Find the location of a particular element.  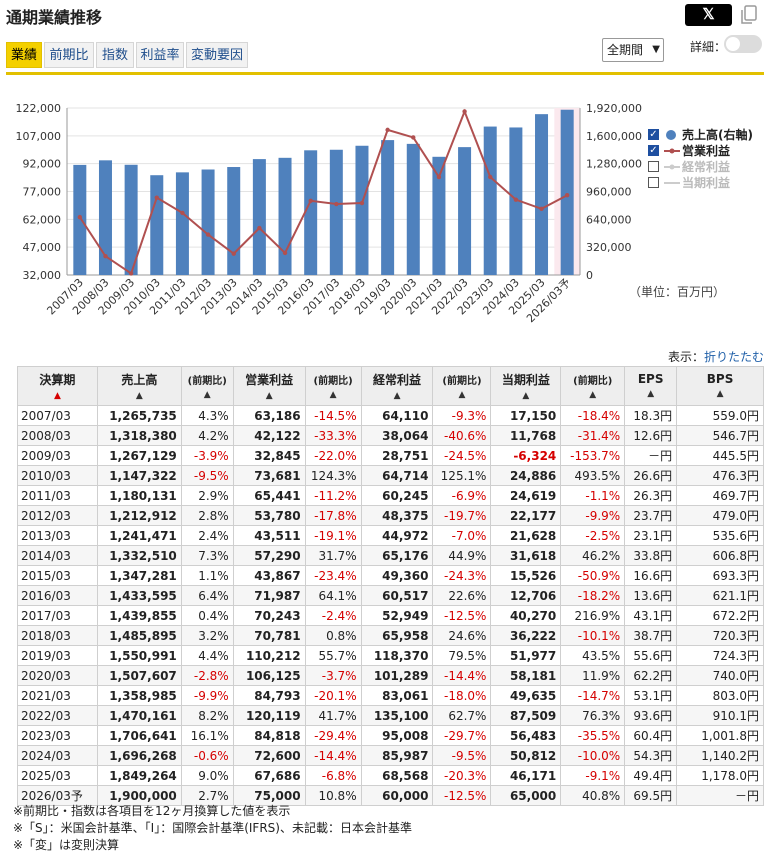

table-cell: -6,324 is located at coordinates (526, 455).